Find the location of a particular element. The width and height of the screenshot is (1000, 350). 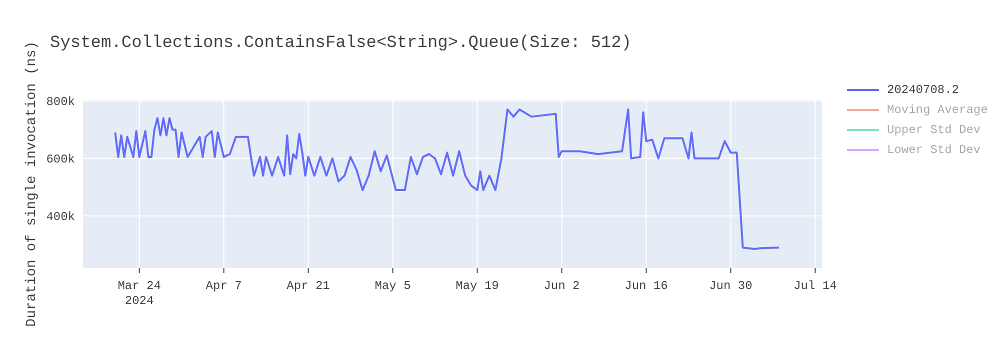

x-tick-label: Apr 7 is located at coordinates (224, 286).